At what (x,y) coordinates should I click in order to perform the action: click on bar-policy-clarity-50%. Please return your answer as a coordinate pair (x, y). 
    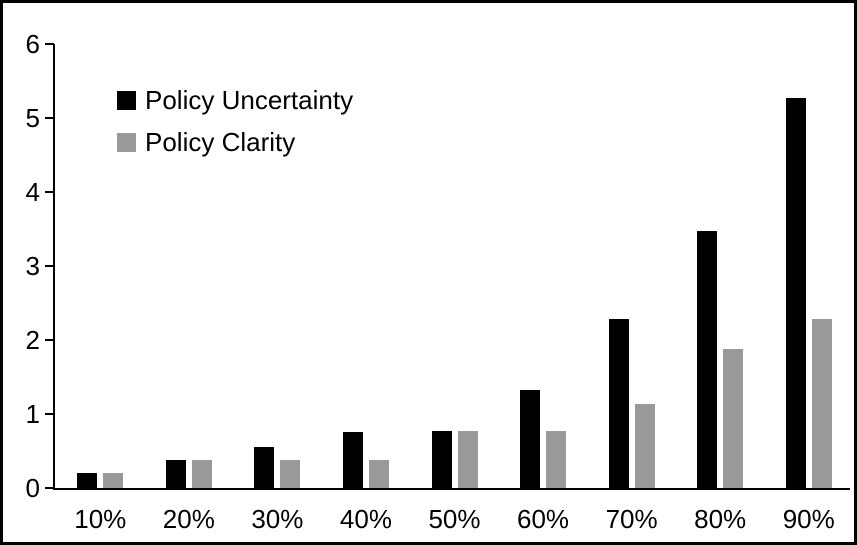
    Looking at the image, I should click on (467, 459).